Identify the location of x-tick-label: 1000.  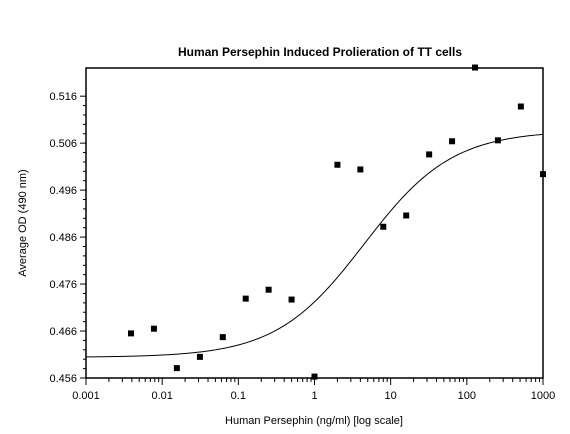
(543, 396).